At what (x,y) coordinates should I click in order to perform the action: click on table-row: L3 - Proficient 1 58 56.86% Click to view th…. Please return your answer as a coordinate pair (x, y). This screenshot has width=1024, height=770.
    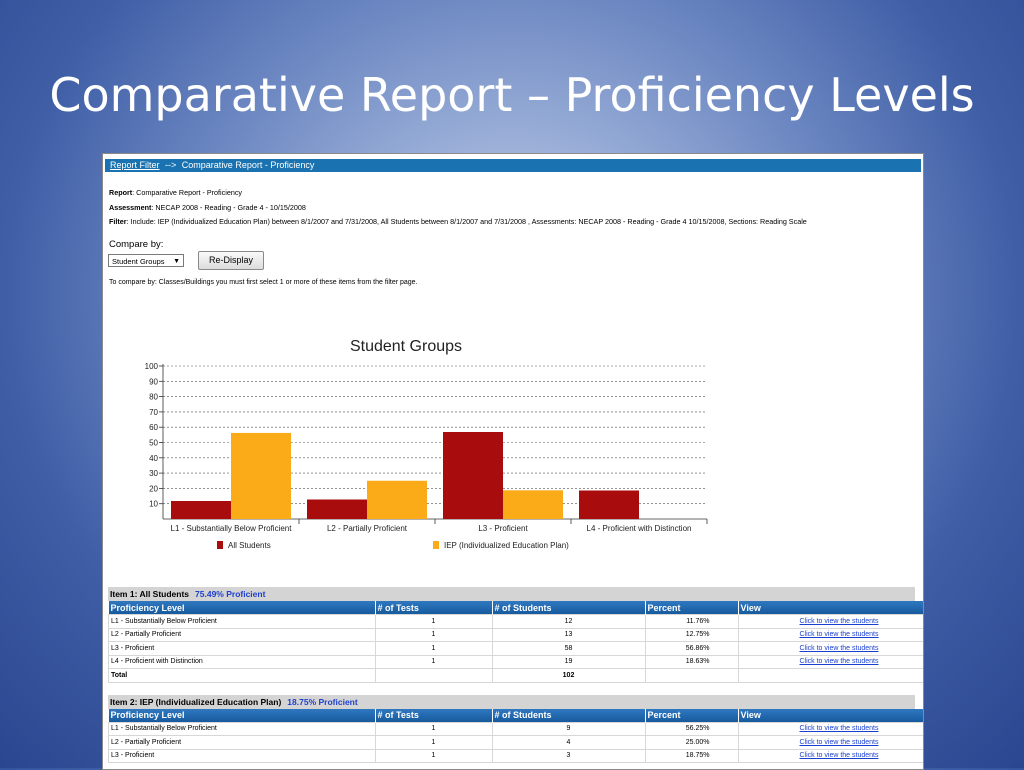
    Looking at the image, I should click on (515, 648).